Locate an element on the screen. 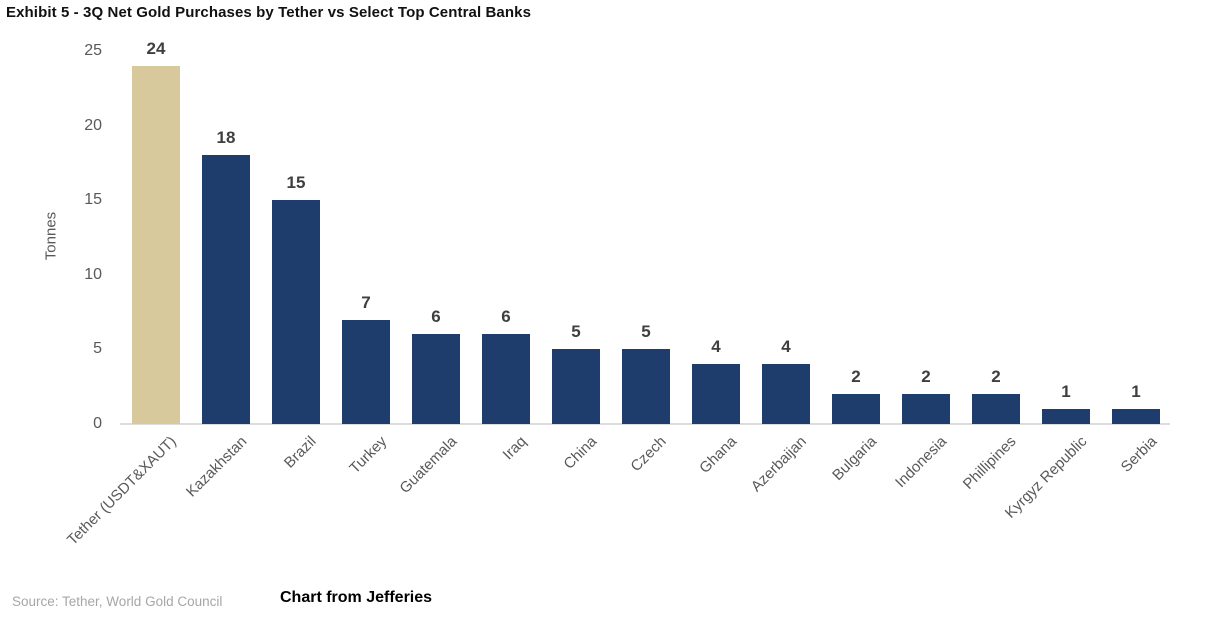 The image size is (1211, 626). x-tick-label: Phillipines is located at coordinates (990, 463).